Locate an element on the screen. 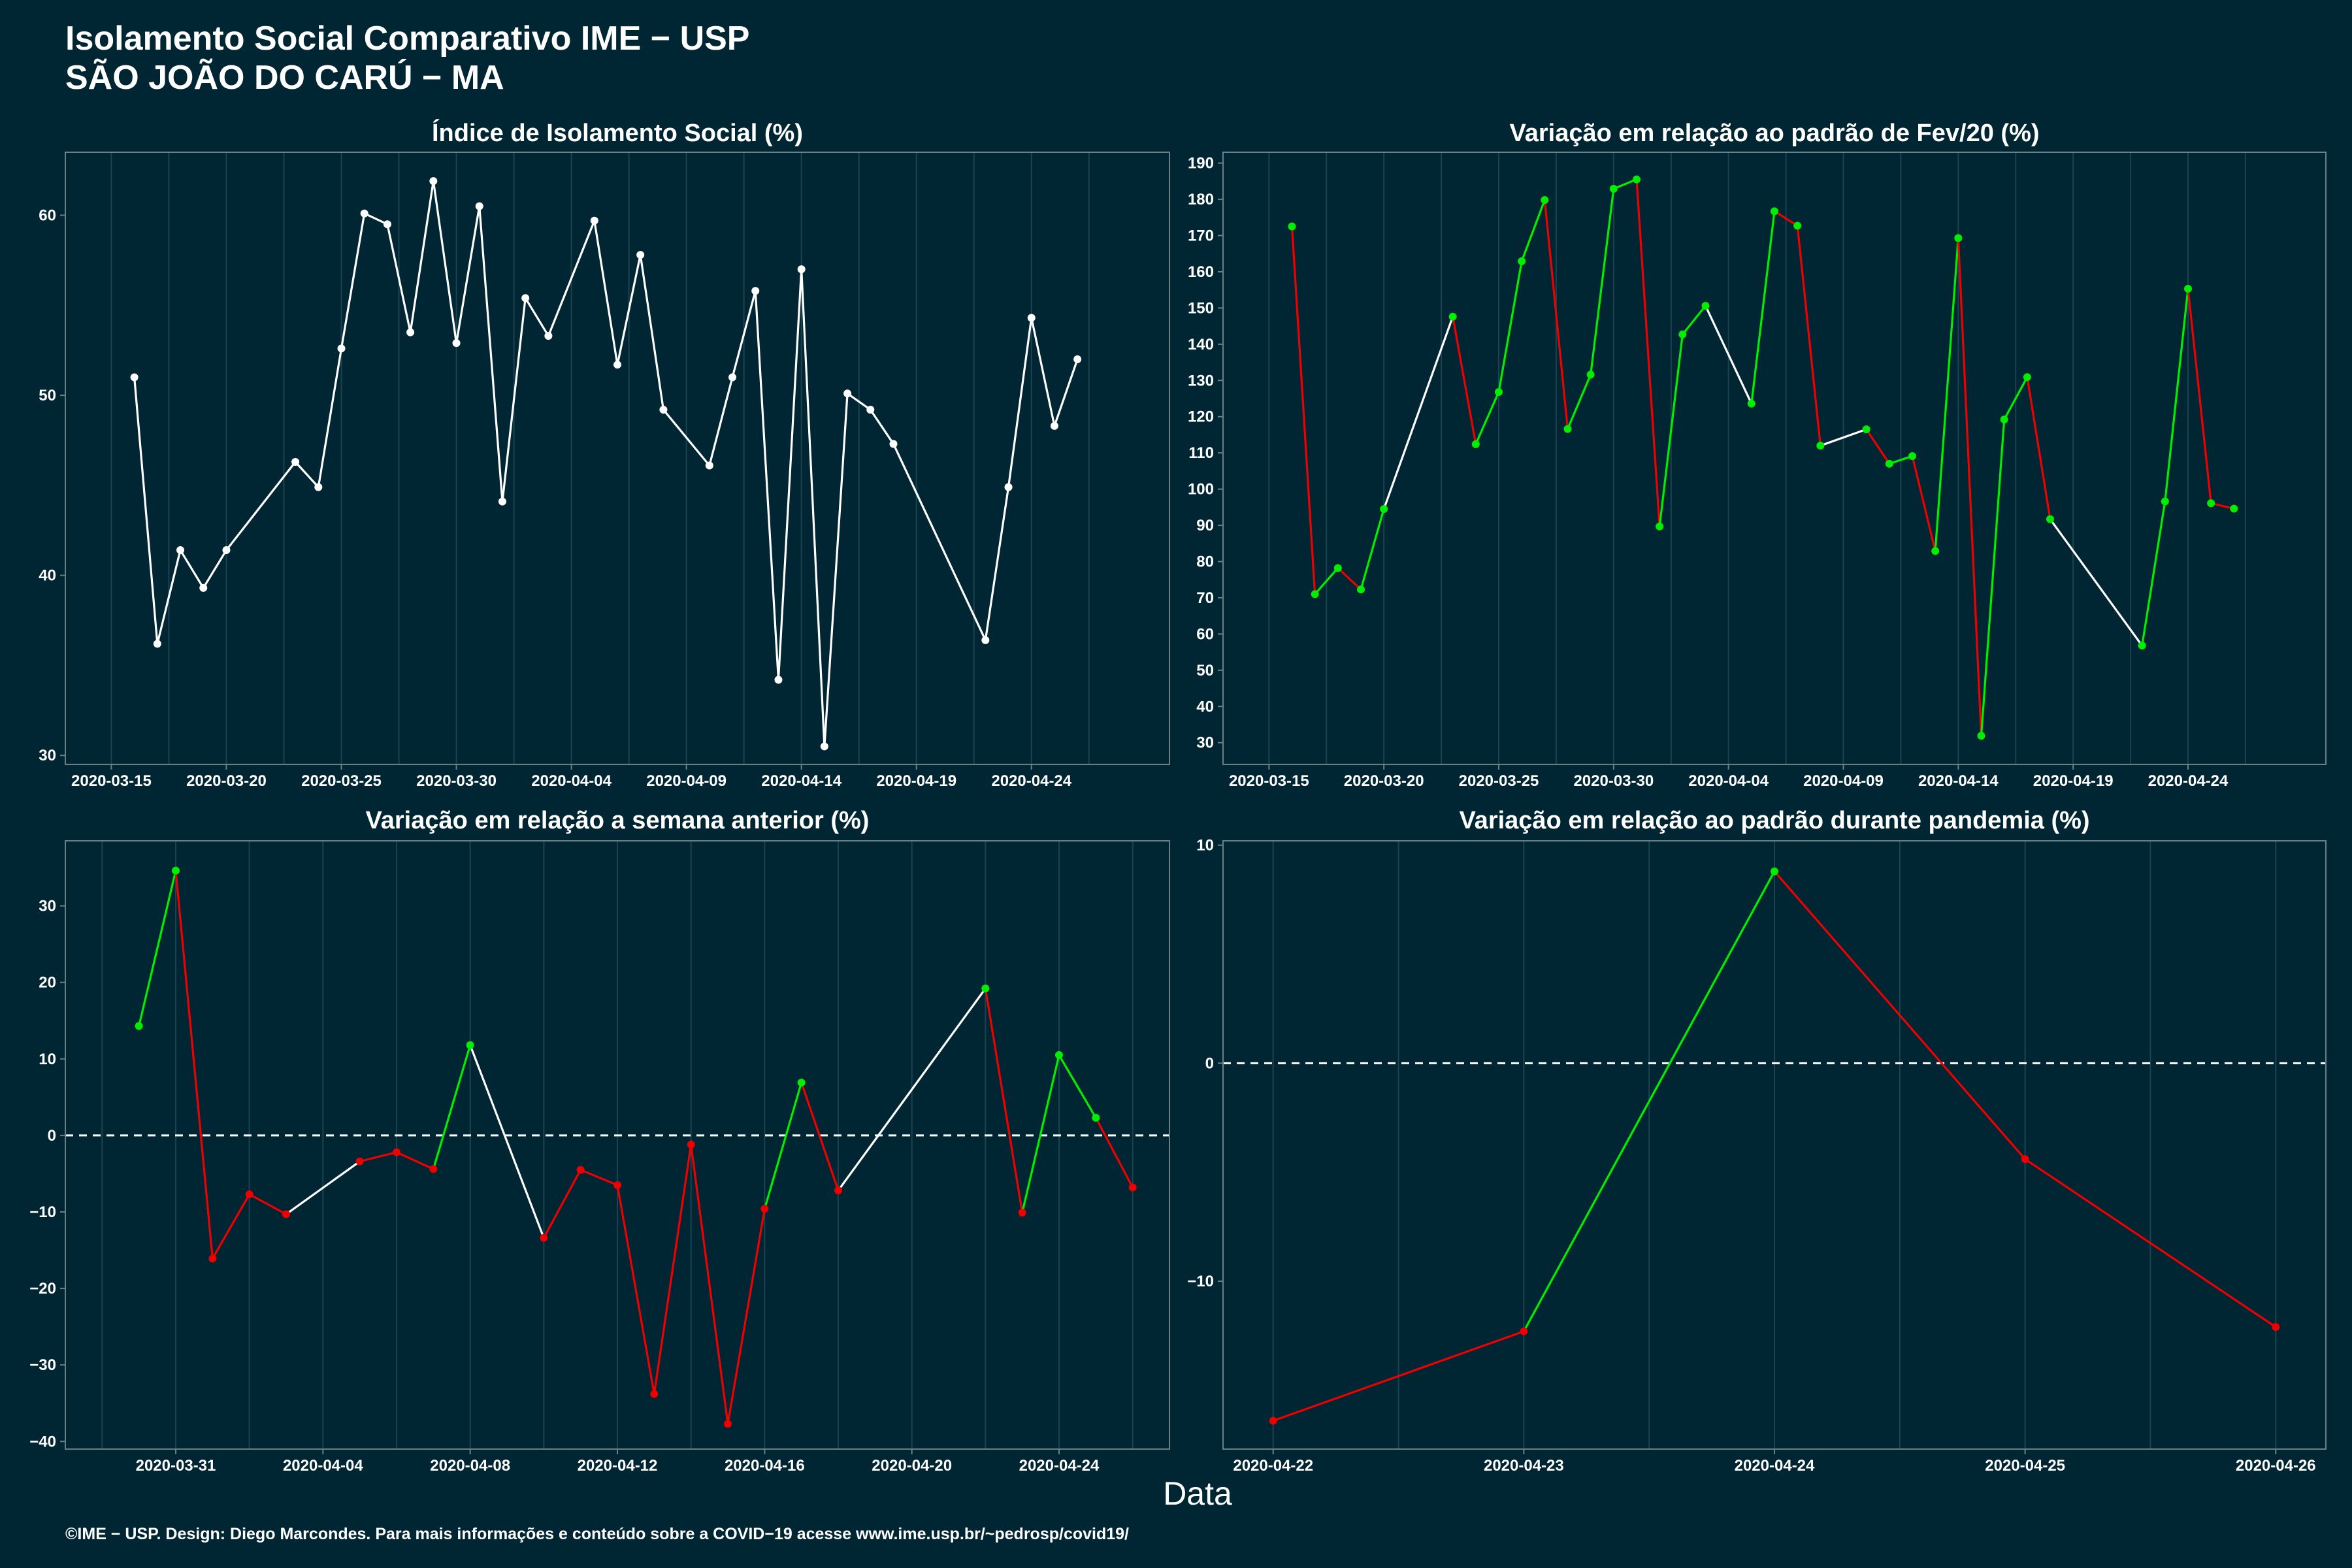 Image resolution: width=2352 pixels, height=1568 pixels. x-tick-label: 2020-03-30 is located at coordinates (456, 781).